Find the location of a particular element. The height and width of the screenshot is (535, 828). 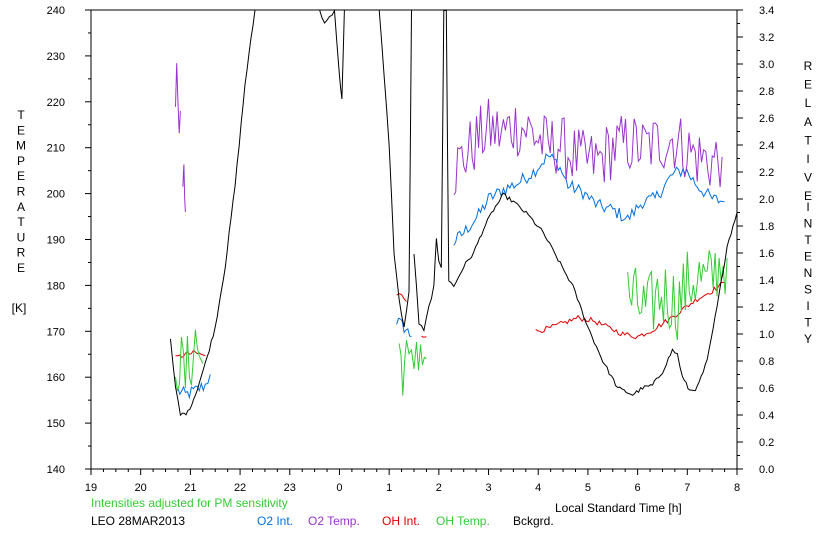

y-right-tick-label: 0.6 is located at coordinates (766, 389).